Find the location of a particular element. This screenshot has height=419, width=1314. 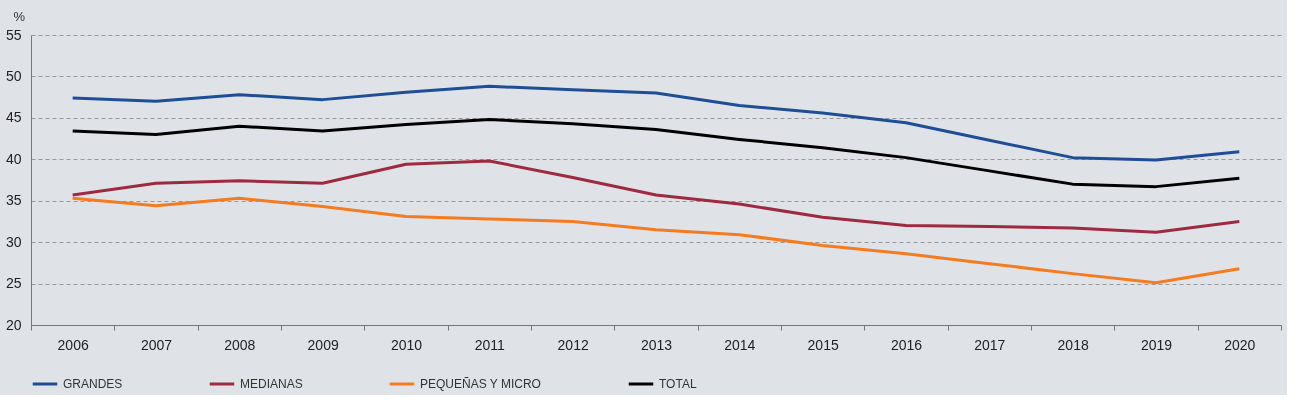

x-tick-label: 2020 is located at coordinates (1240, 344).